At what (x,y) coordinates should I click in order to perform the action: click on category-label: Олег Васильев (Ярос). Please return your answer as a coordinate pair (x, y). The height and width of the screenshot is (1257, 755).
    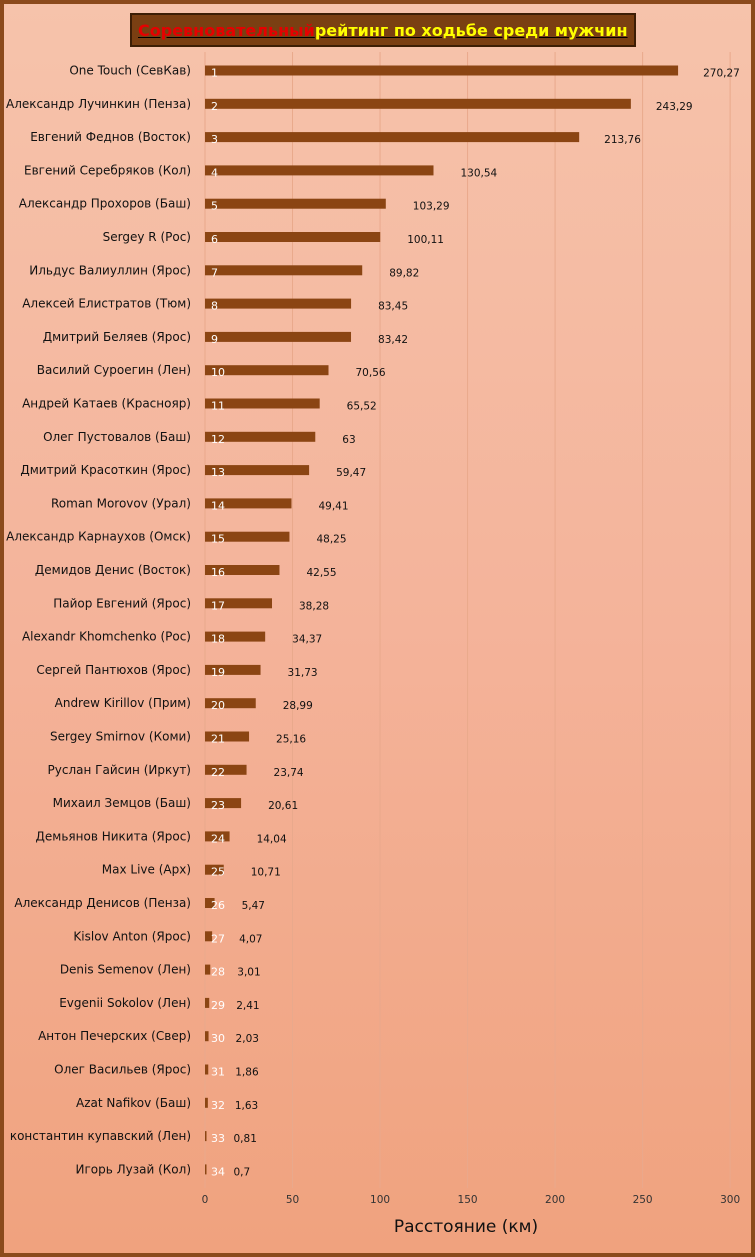
    Looking at the image, I should click on (122, 1070).